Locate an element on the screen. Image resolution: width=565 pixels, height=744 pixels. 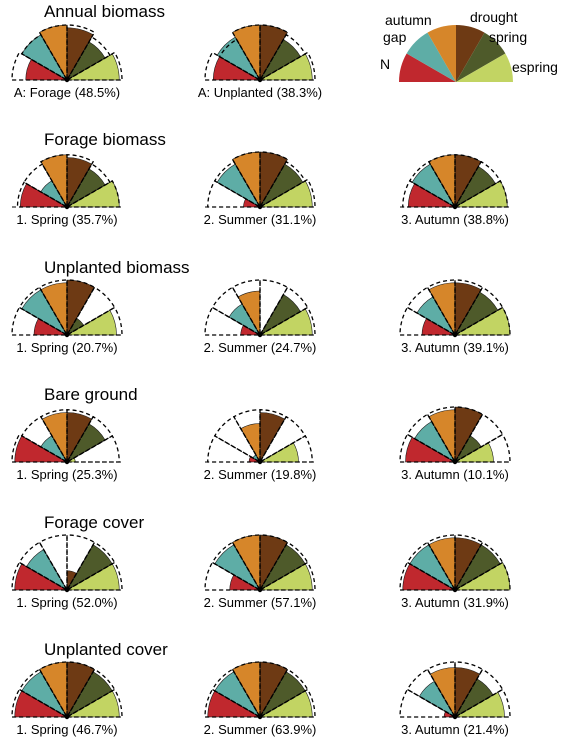
panel: 3. Autumn (31.9%) is located at coordinates (455, 572).